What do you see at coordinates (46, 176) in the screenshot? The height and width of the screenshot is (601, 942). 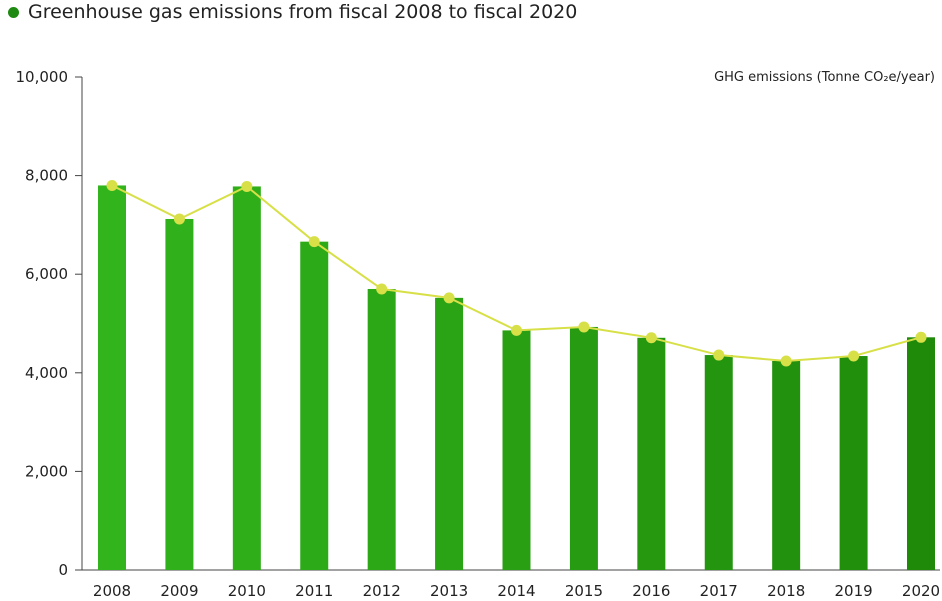 I see `y-tick-label: 8,000` at bounding box center [46, 176].